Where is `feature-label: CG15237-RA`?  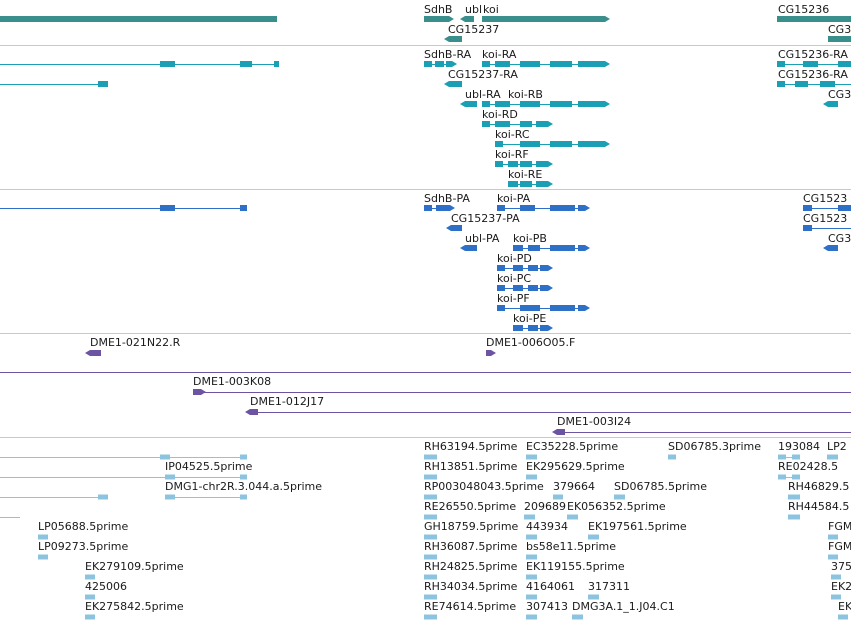 feature-label: CG15237-RA is located at coordinates (483, 74).